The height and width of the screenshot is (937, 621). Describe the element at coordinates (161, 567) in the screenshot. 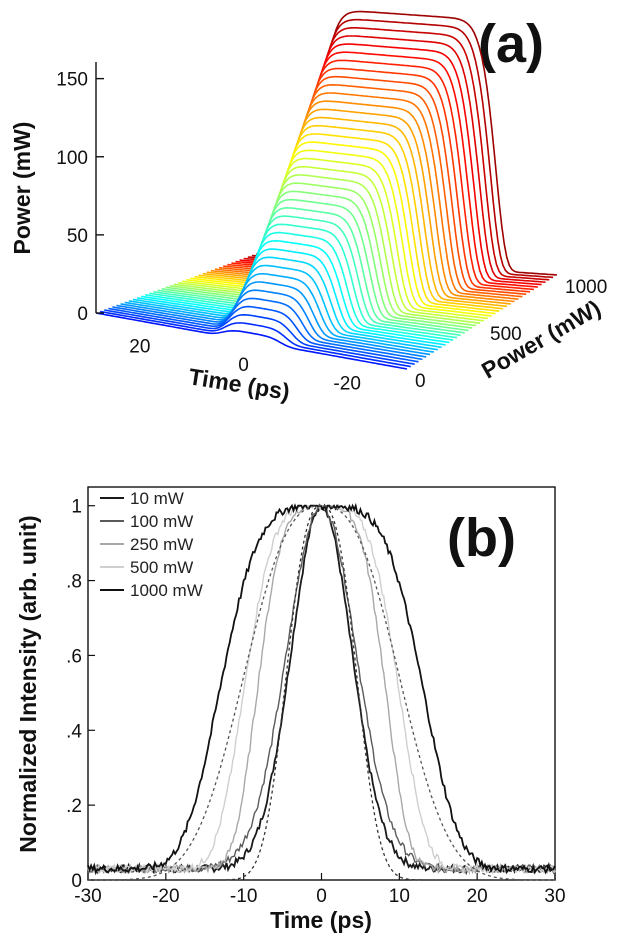

I see `legend-entry: 500 mW` at that location.